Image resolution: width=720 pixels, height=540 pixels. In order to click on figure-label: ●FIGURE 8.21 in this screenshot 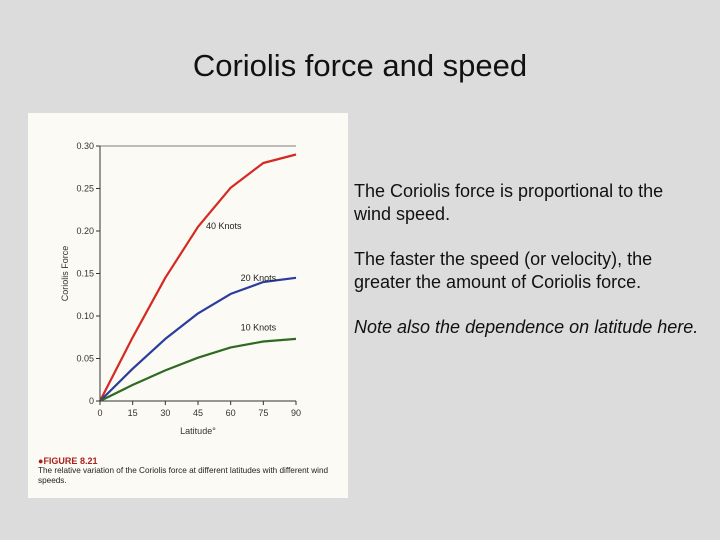, I will do `click(68, 461)`.